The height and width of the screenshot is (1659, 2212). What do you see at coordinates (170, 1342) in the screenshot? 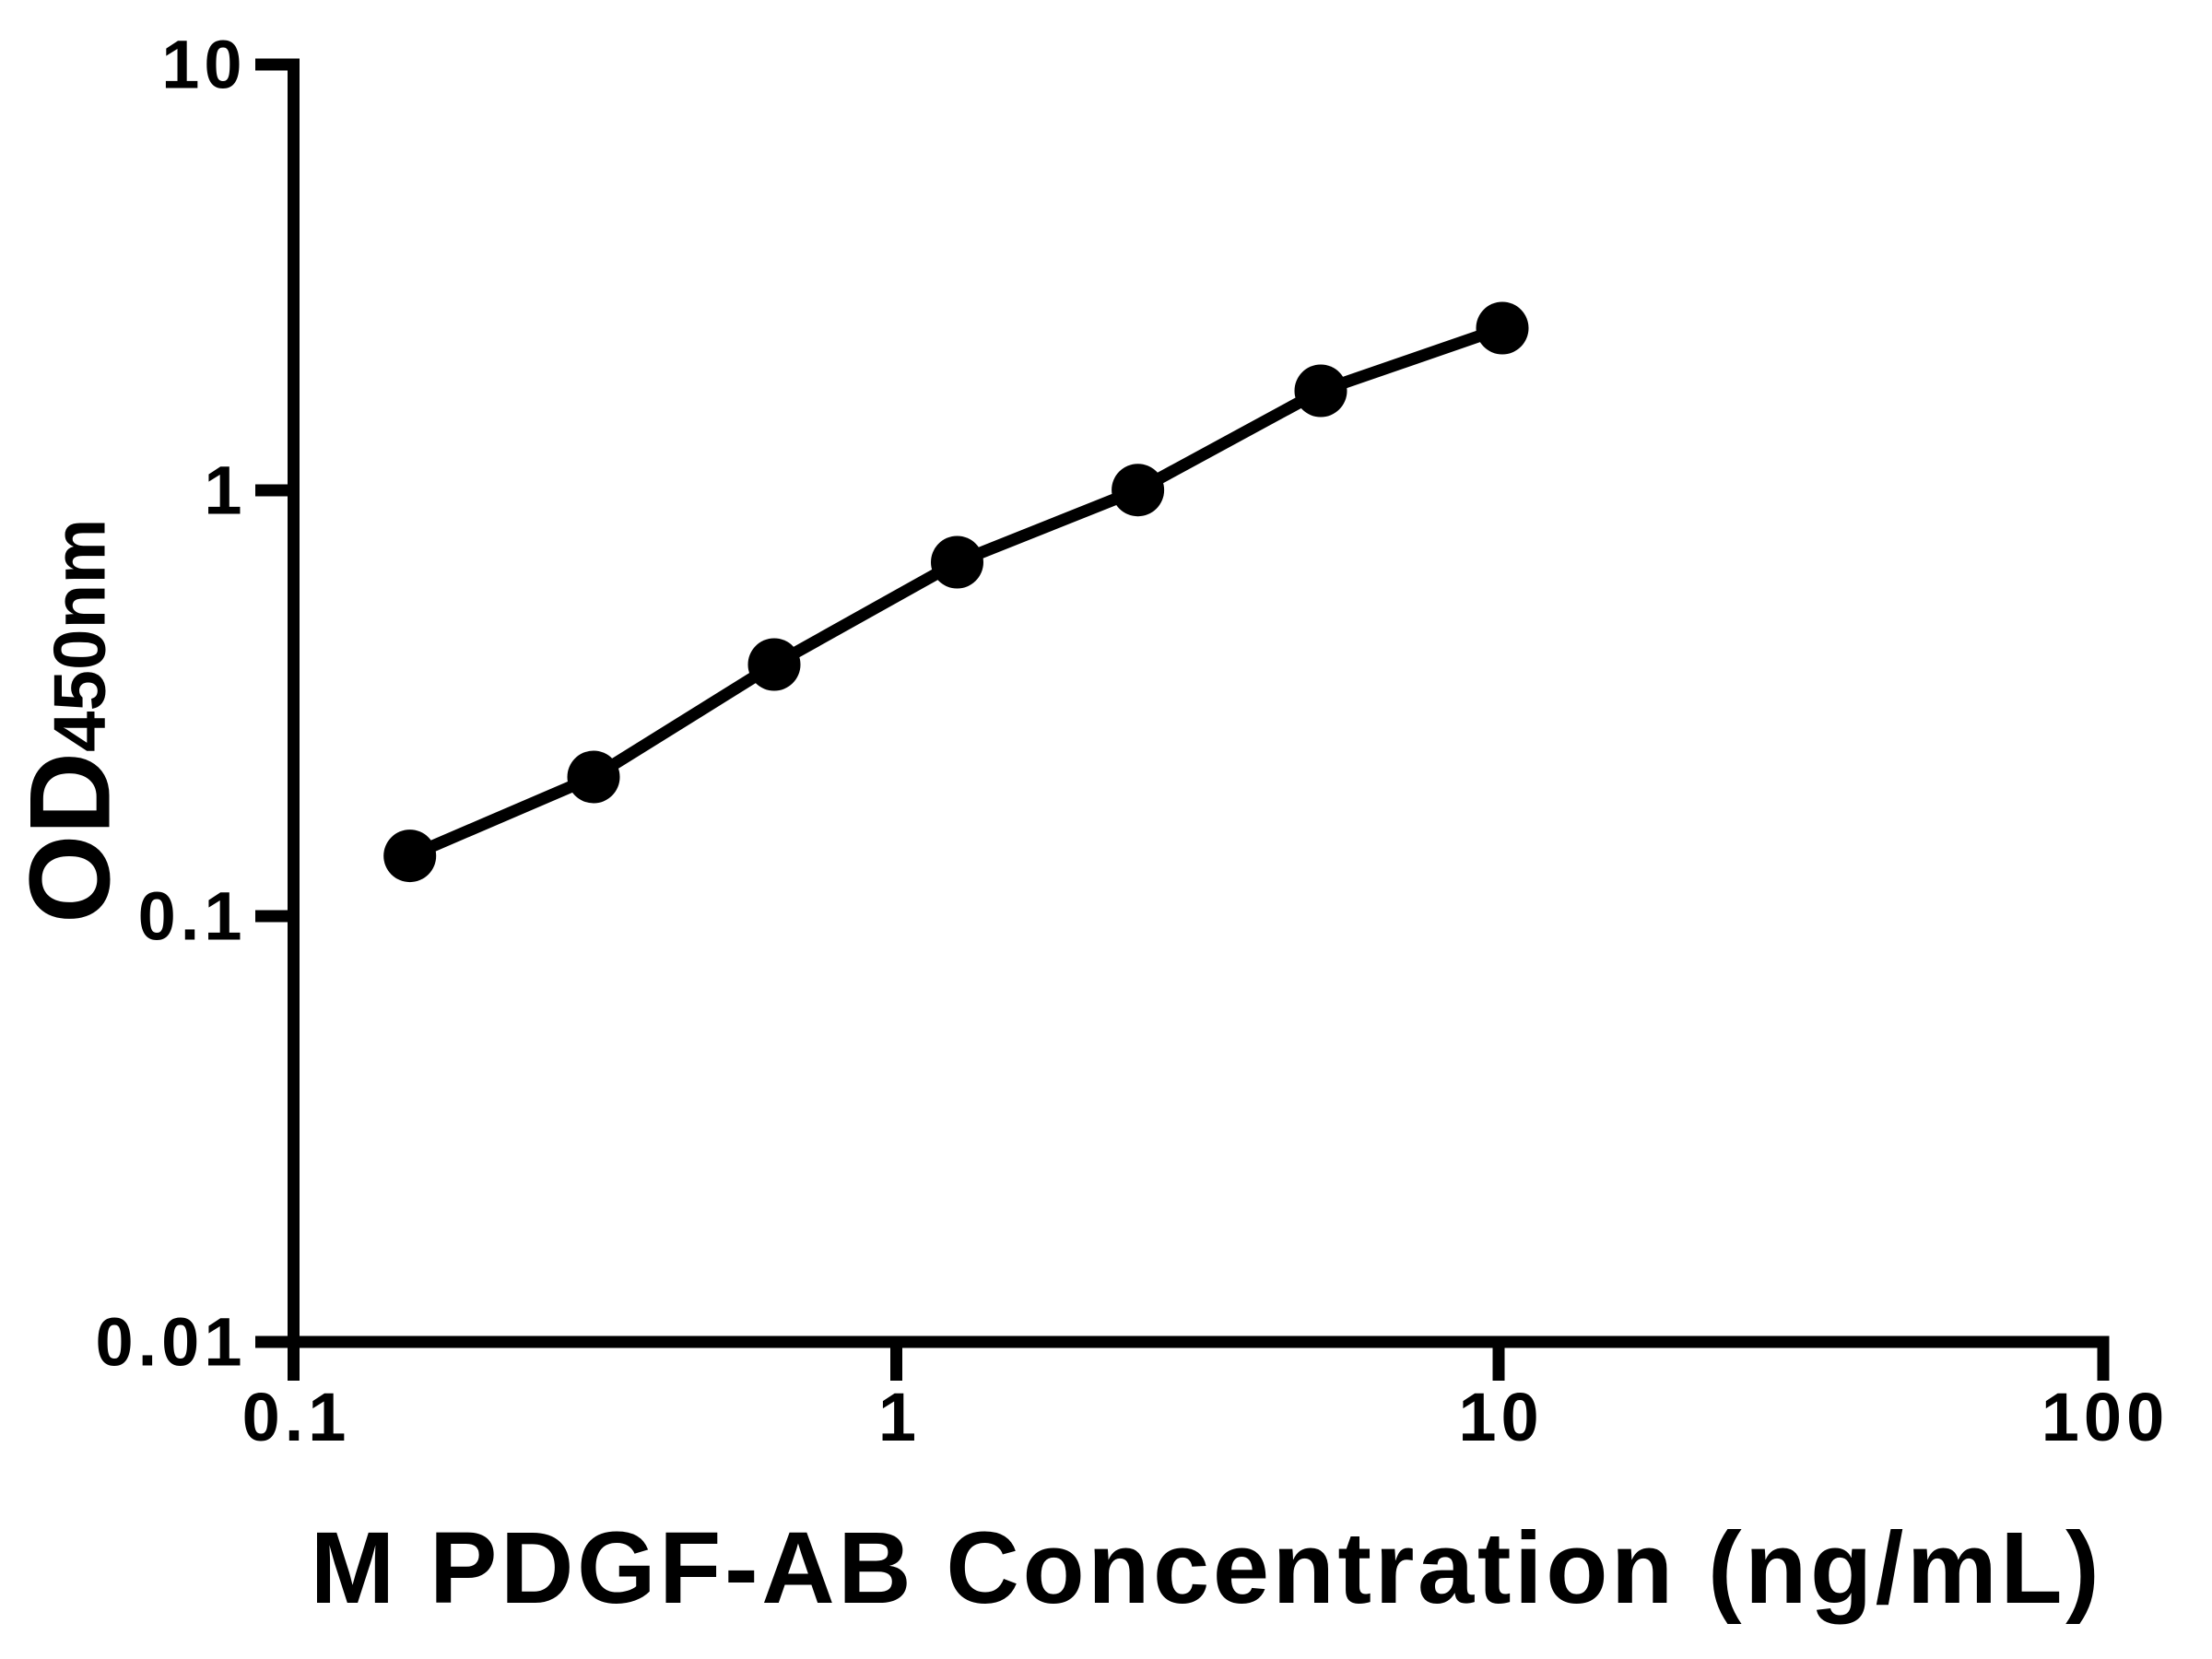
I see `svg-text: 0.01` at bounding box center [170, 1342].